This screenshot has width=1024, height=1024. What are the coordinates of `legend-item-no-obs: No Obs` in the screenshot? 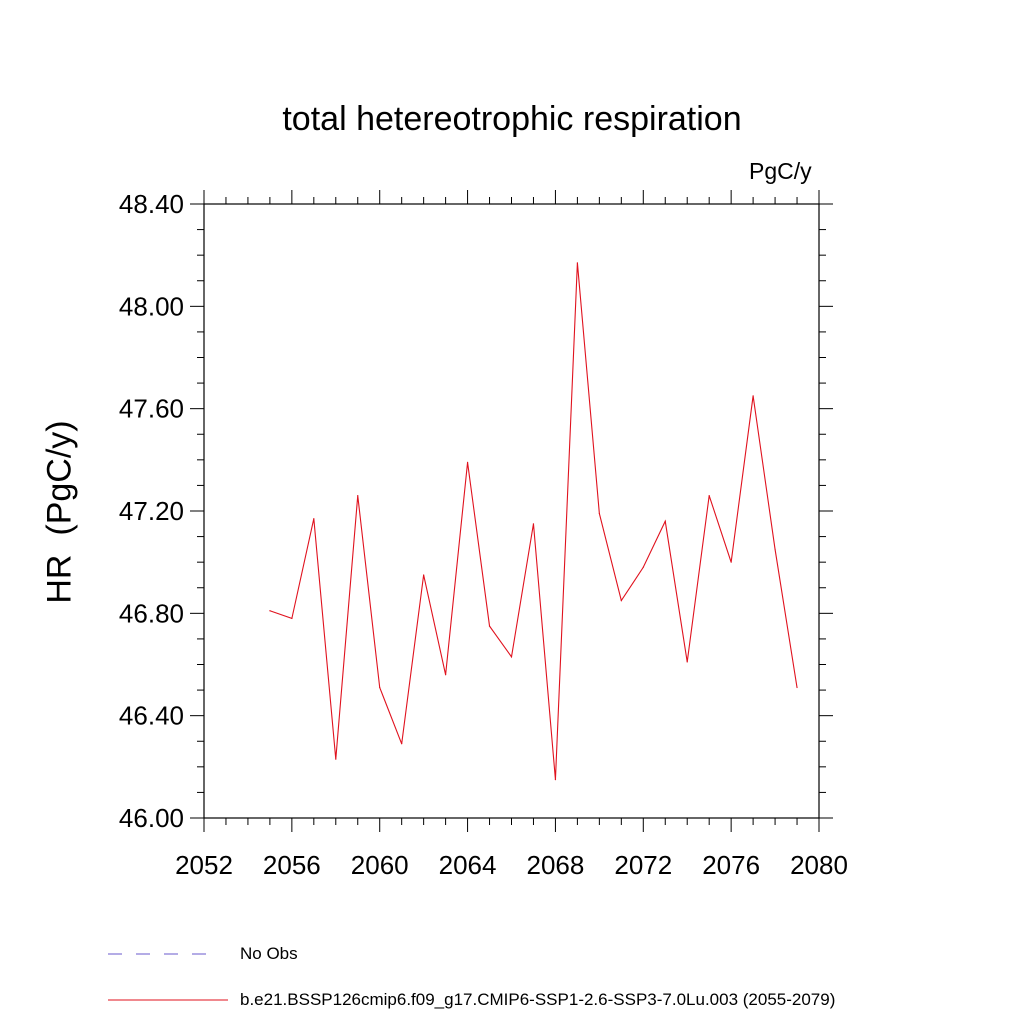 It's located at (203, 954).